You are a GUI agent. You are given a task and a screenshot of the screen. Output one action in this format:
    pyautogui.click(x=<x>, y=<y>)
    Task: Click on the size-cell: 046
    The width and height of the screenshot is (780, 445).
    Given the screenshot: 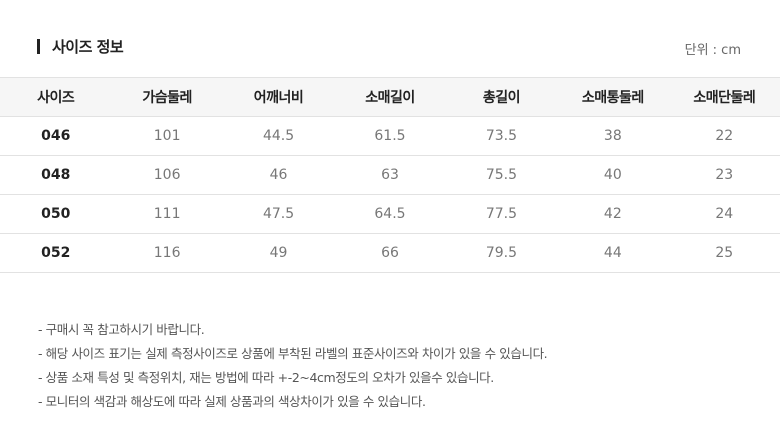 What is the action you would take?
    pyautogui.click(x=56, y=136)
    